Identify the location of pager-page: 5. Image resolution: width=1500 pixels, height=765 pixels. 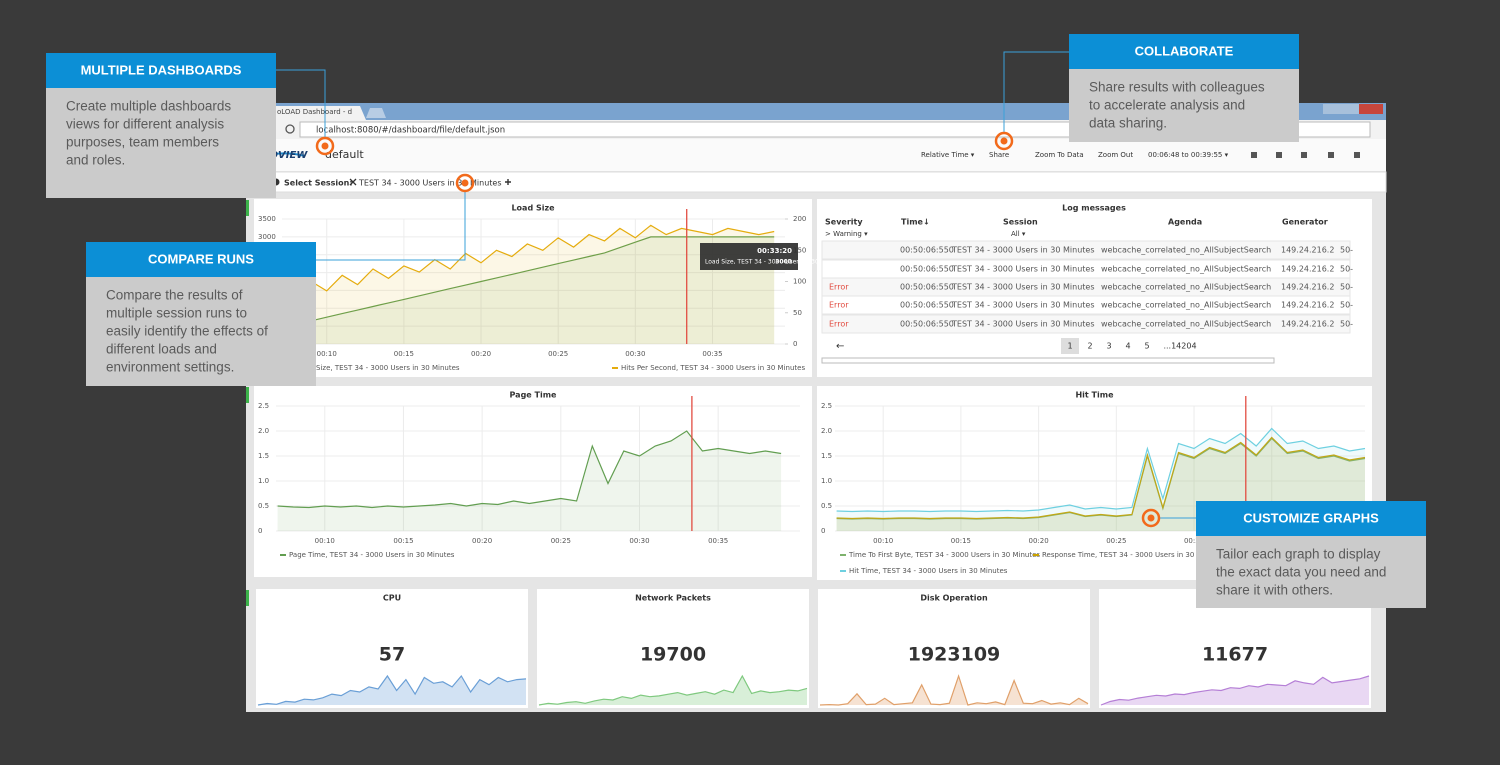
(1146, 346).